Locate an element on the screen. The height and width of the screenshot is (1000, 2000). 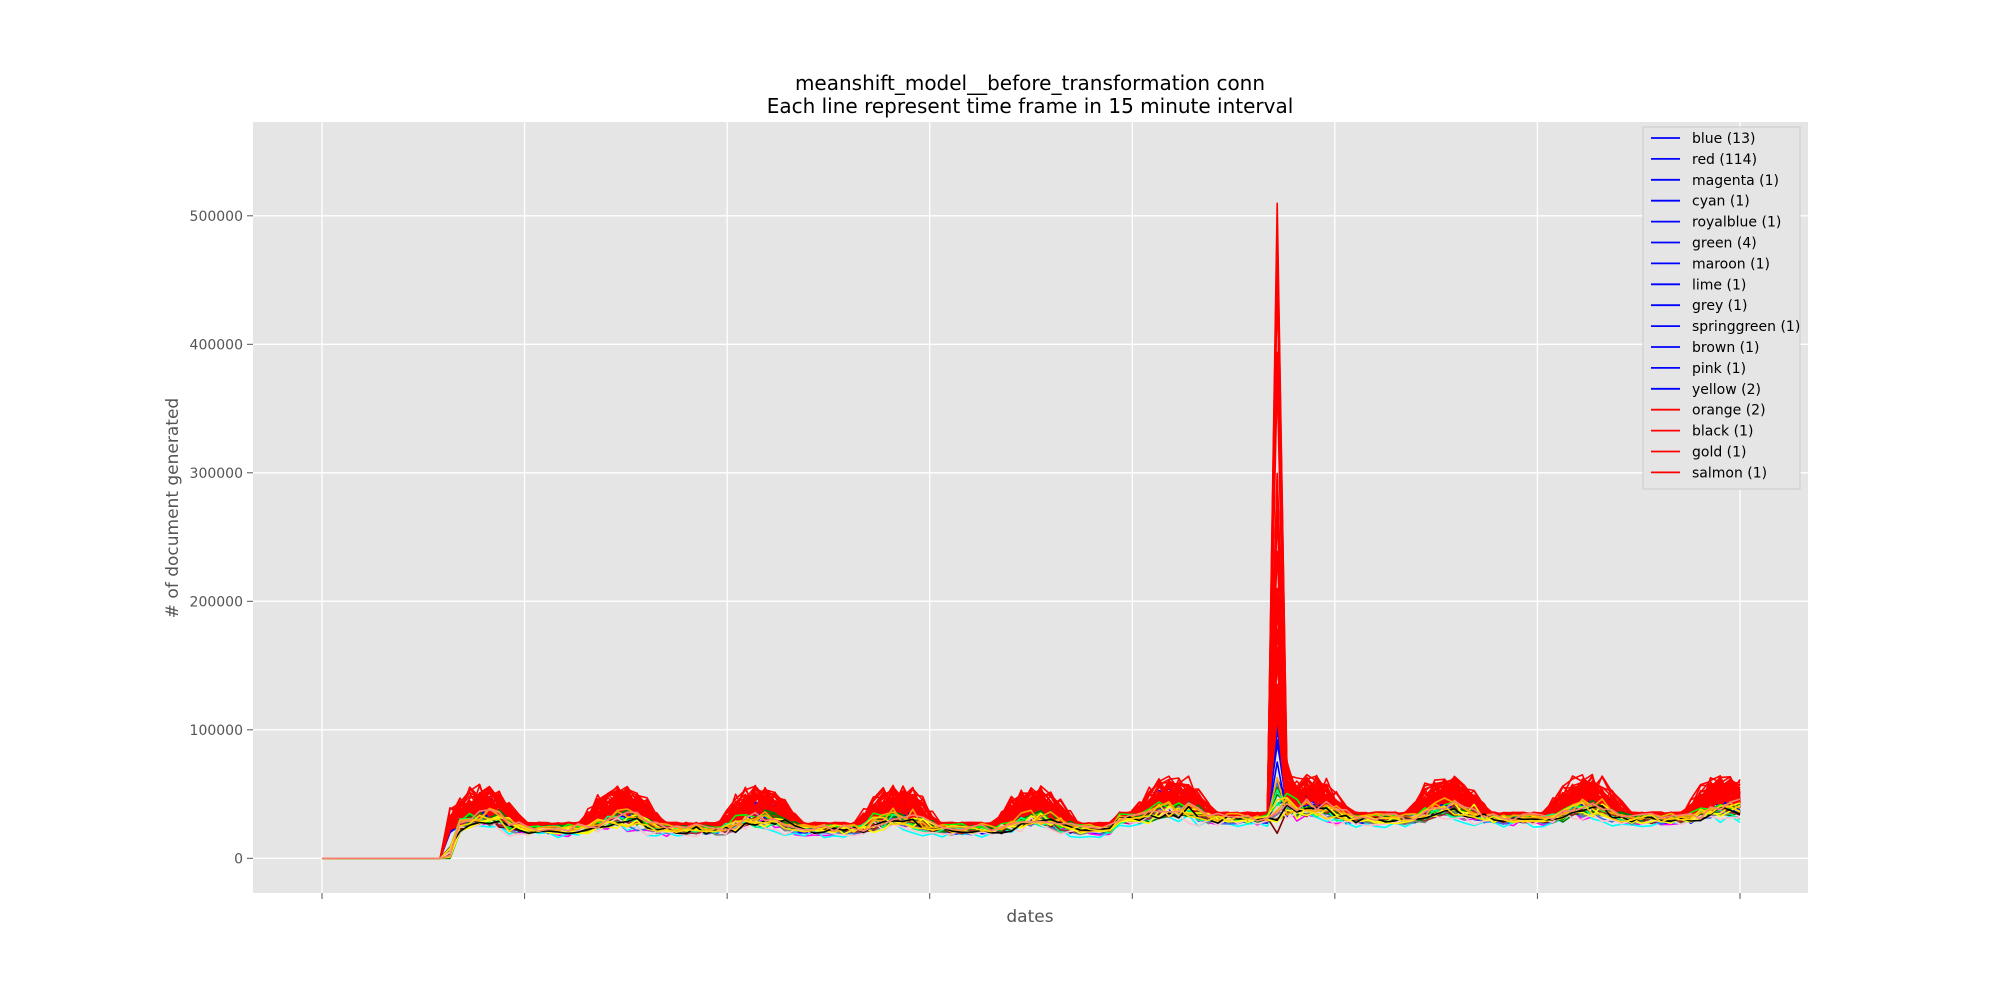
legend-box is located at coordinates (1721, 308).